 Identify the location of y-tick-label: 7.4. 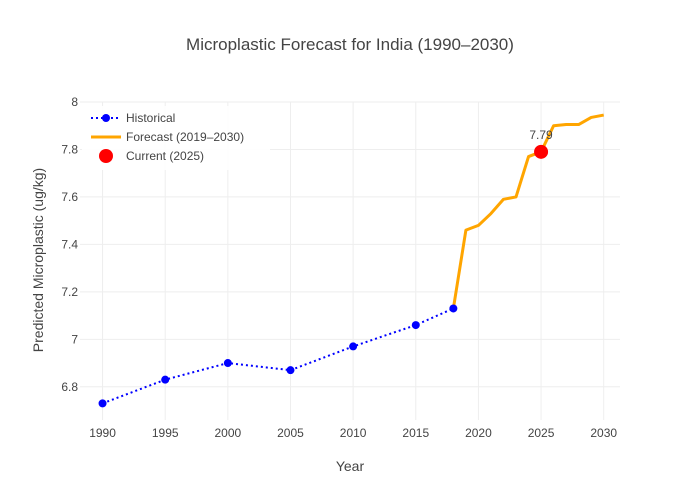
(69, 244).